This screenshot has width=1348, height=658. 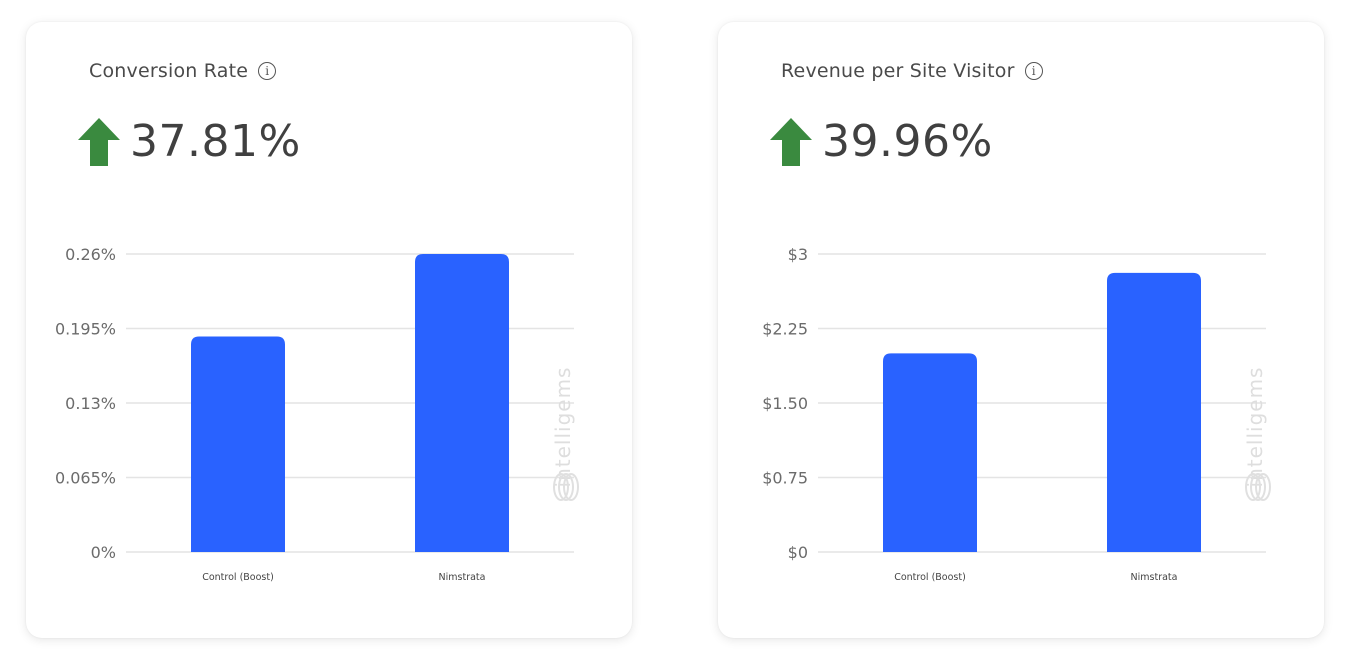 I want to click on y-tick-label: 0.195%, so click(x=85, y=329).